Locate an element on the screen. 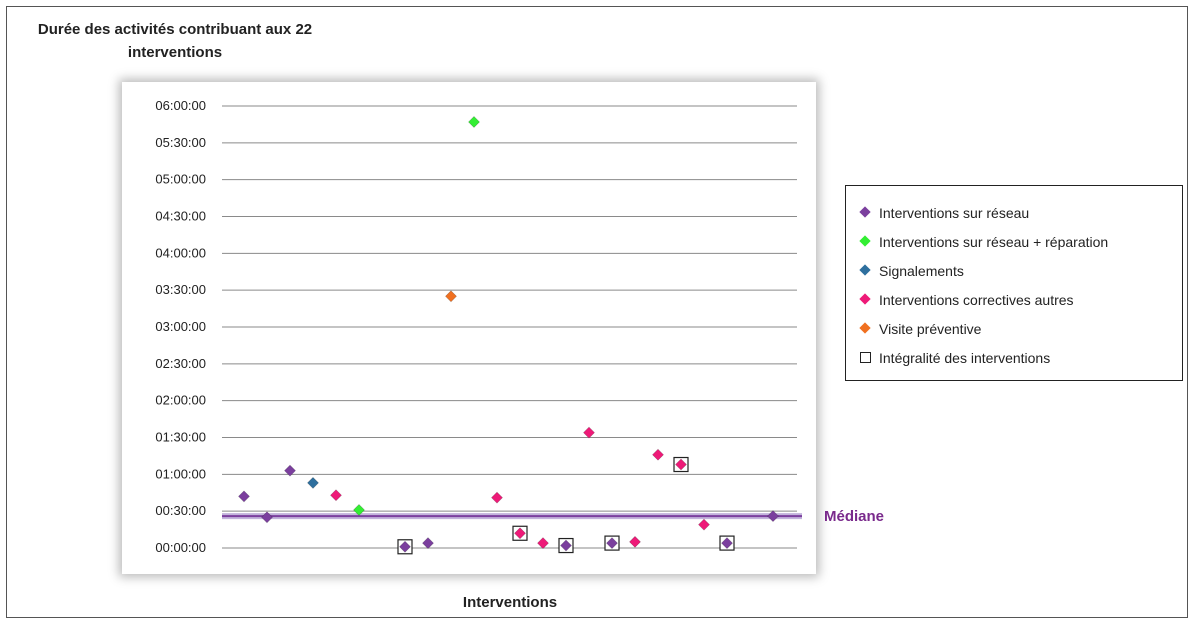  legend-item: Interventions sur réseau + réparation is located at coordinates (1020, 241).